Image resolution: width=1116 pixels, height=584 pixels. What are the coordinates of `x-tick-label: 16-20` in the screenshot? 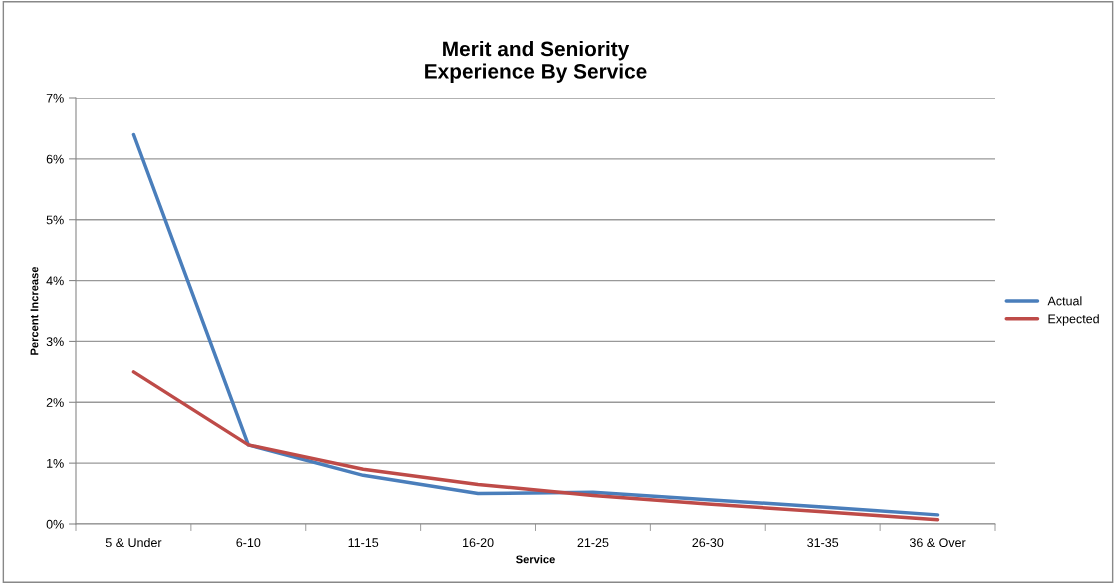 It's located at (478, 543).